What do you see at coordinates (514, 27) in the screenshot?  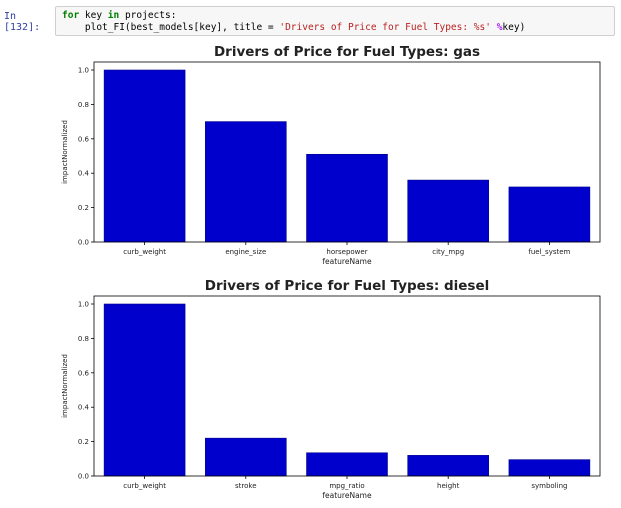 I see `code-end: key)` at bounding box center [514, 27].